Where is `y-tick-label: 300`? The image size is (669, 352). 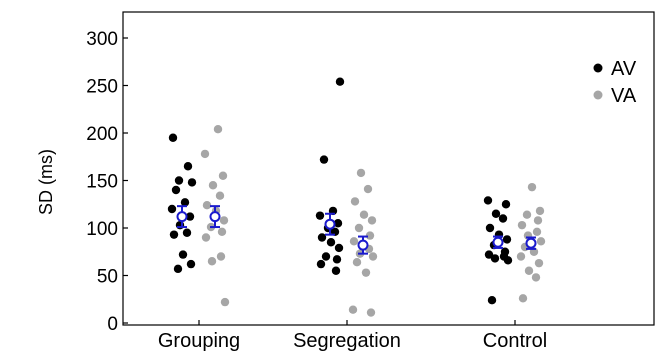 y-tick-label: 300 is located at coordinates (102, 39).